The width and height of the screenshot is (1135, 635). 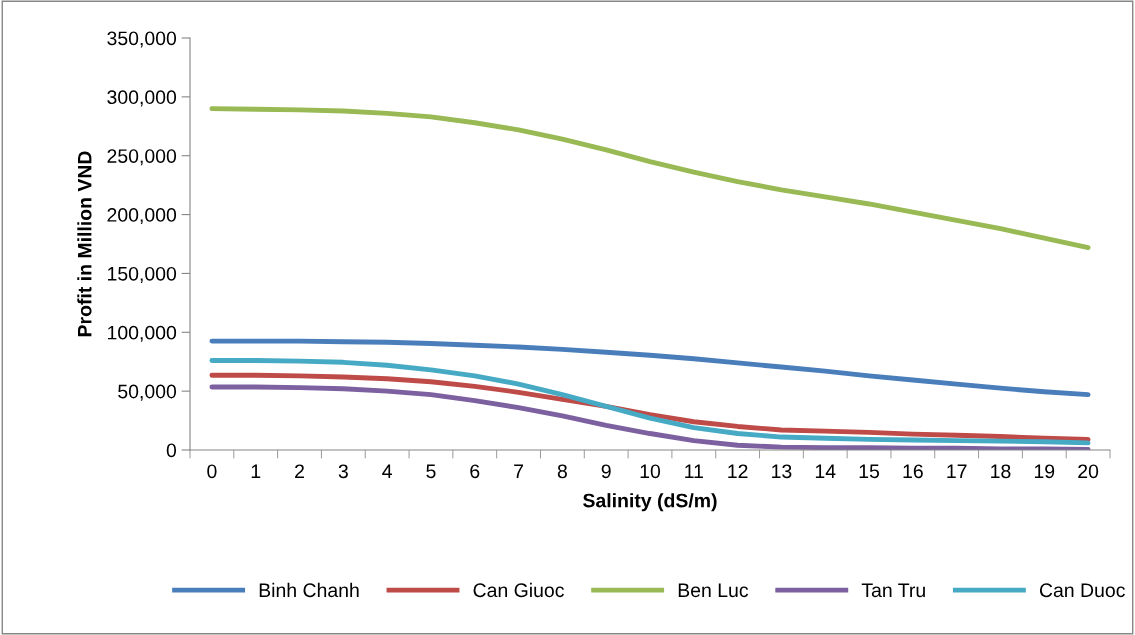 What do you see at coordinates (475, 471) in the screenshot?
I see `x-tick-label: 6` at bounding box center [475, 471].